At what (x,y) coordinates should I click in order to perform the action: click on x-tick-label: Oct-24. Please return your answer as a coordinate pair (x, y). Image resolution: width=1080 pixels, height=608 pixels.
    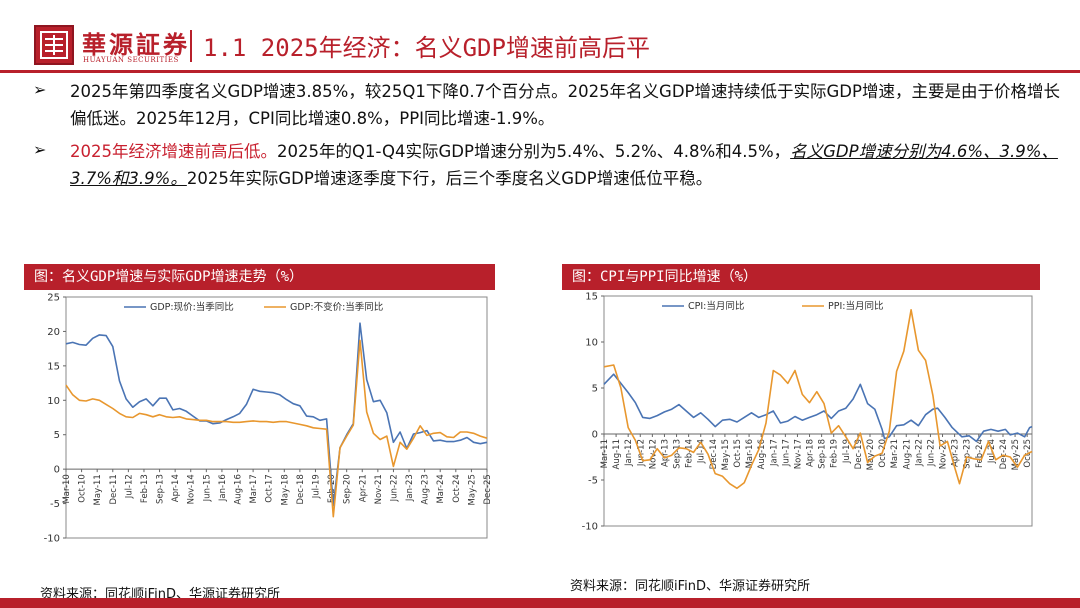
    Looking at the image, I should click on (457, 488).